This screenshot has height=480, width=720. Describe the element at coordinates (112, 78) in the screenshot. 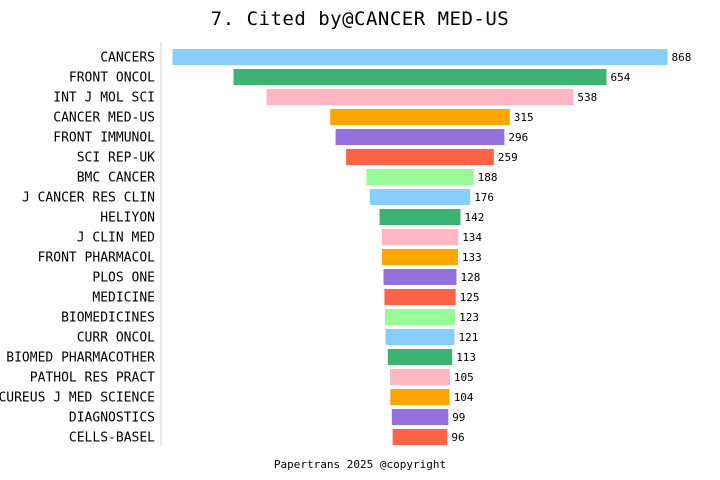

I see `y-tick-label: FRONT ONCOL` at that location.